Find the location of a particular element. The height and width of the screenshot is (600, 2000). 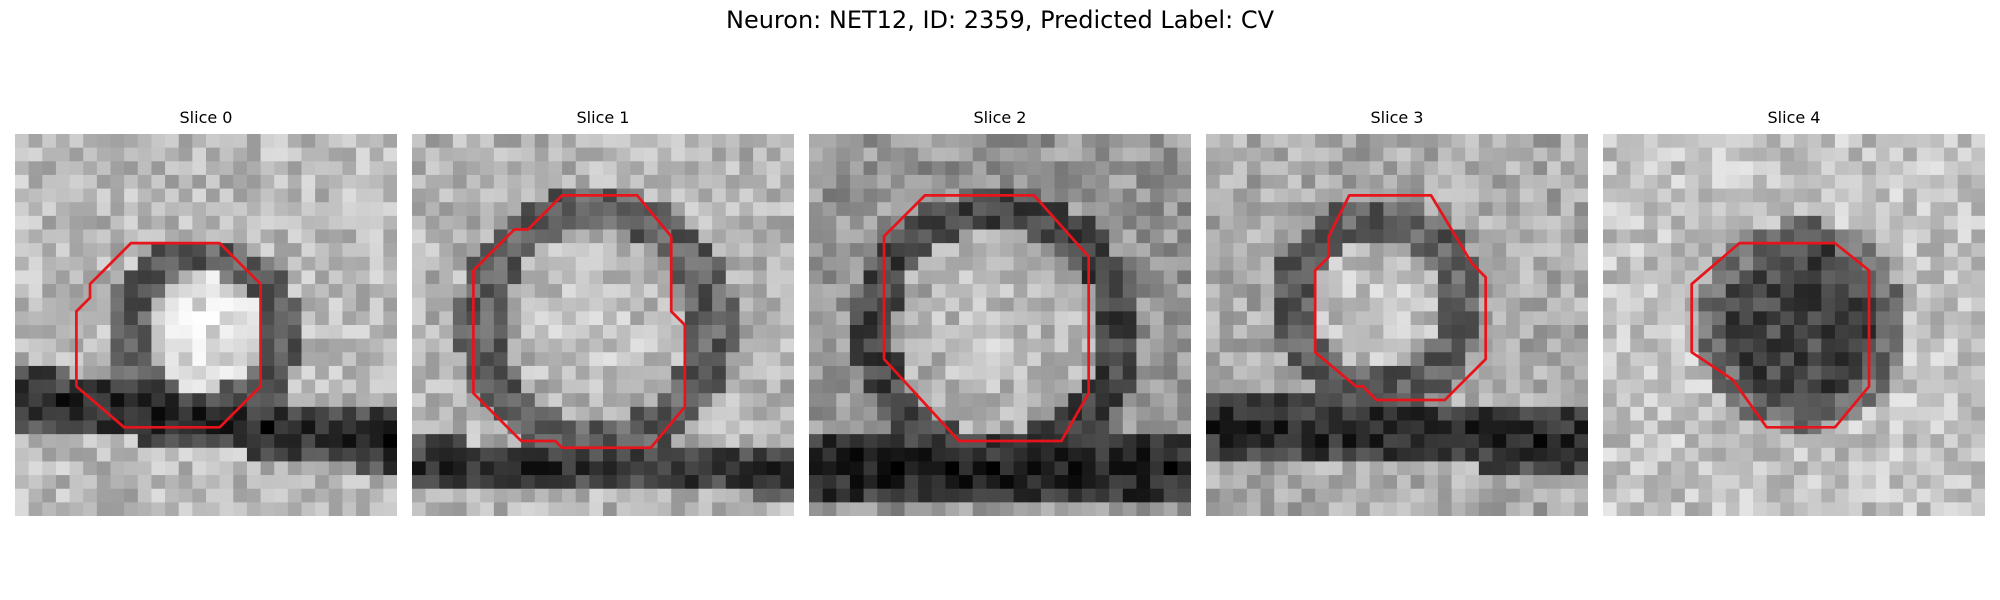

slice-title: Slice 0 is located at coordinates (206, 117).